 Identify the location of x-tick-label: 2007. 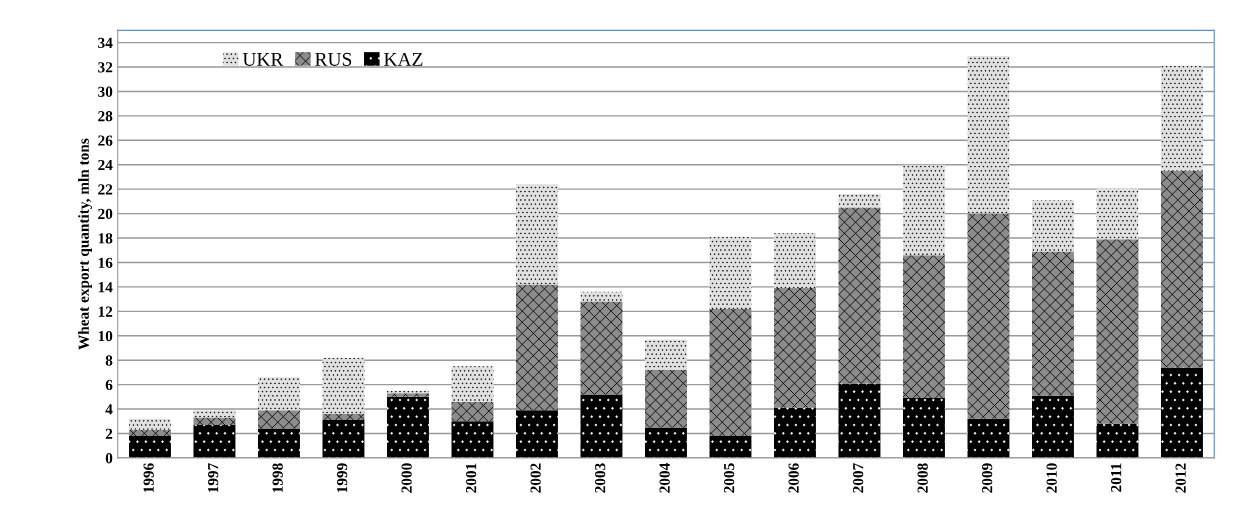
(858, 478).